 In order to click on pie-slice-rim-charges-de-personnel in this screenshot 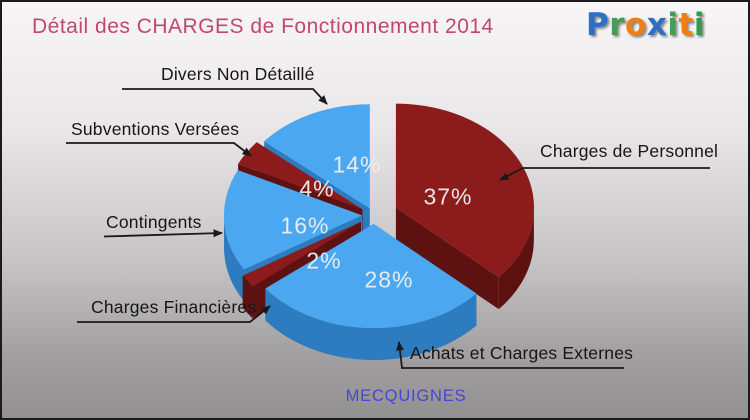, I will do `click(516, 258)`.